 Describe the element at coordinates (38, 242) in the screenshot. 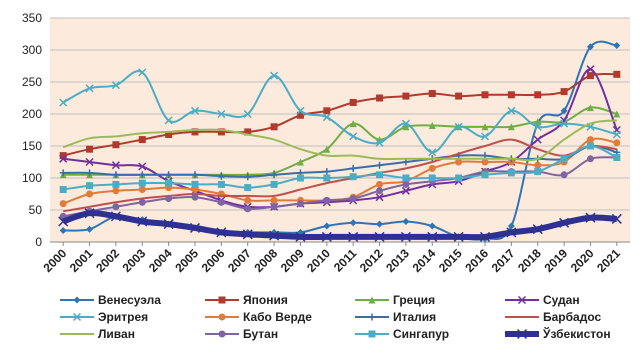

I see `y-tick-label: 0` at that location.